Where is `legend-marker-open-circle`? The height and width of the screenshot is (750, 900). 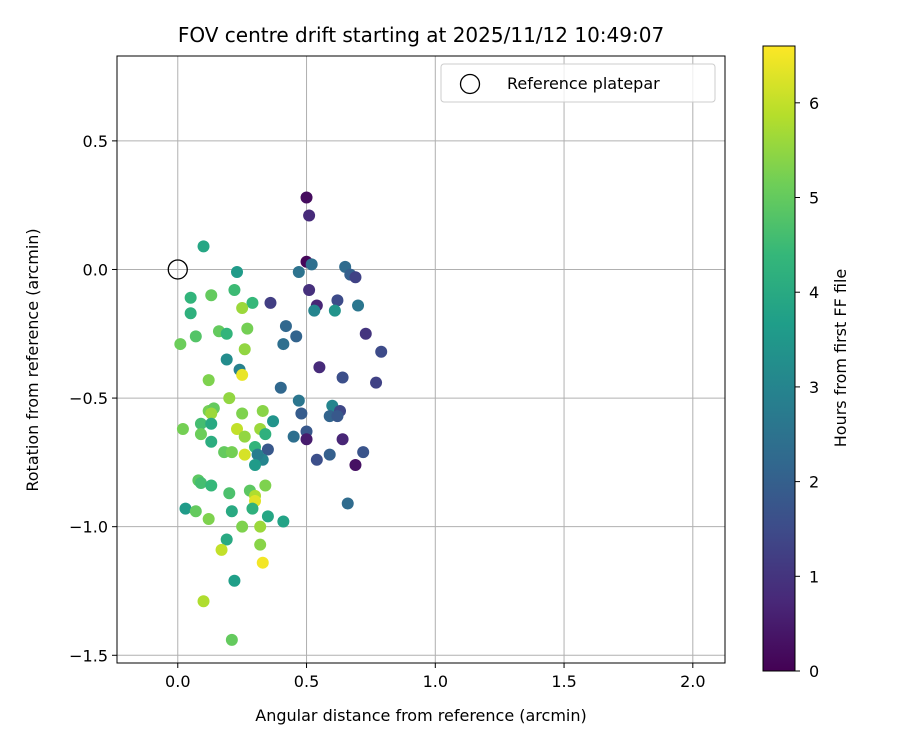
legend-marker-open-circle is located at coordinates (470, 84).